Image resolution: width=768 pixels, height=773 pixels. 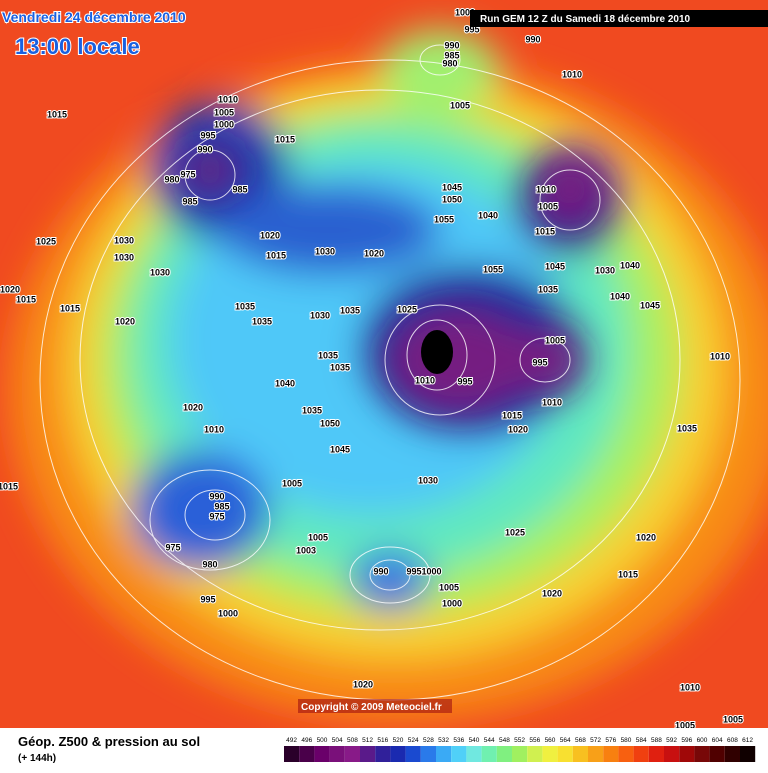 I want to click on isobar-label: 1055, so click(x=493, y=269).